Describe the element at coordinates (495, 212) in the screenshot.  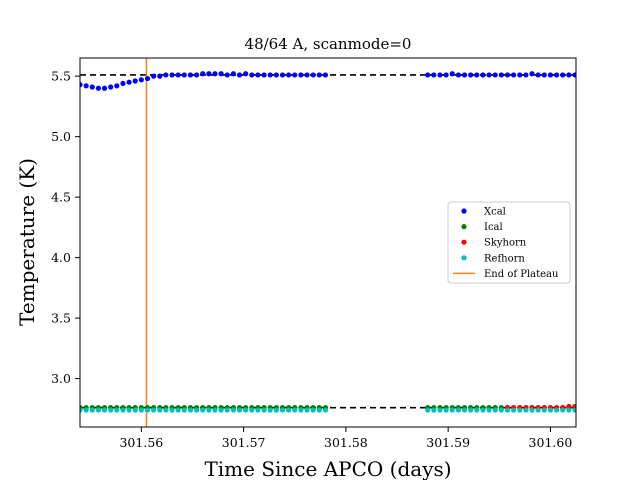
I see `legend-label-xcal: Xcal` at that location.